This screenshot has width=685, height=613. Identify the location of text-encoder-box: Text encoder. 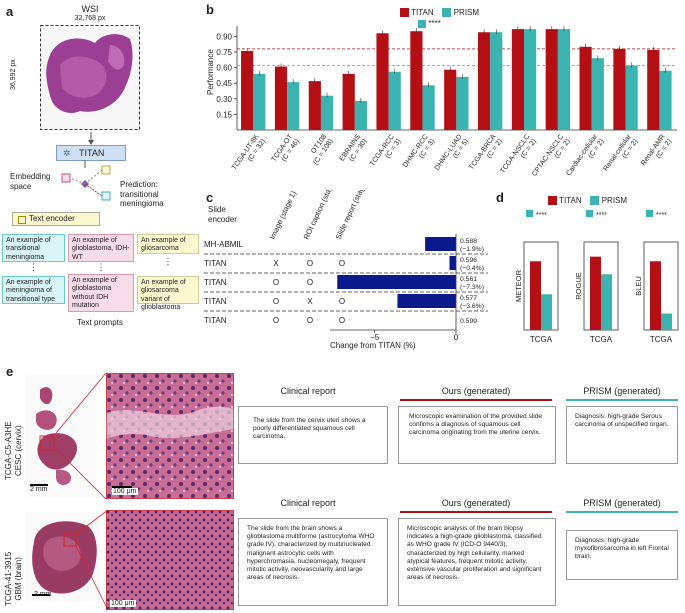
(56, 219).